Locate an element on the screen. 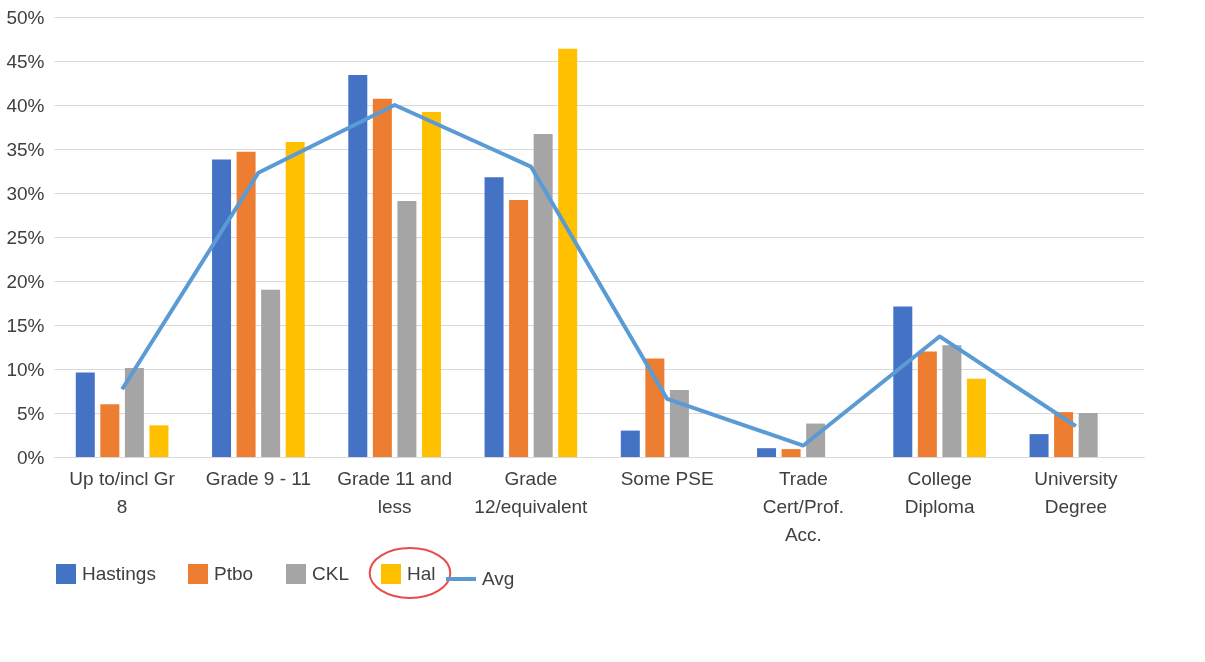  y-tick-label: 35% is located at coordinates (25, 149).